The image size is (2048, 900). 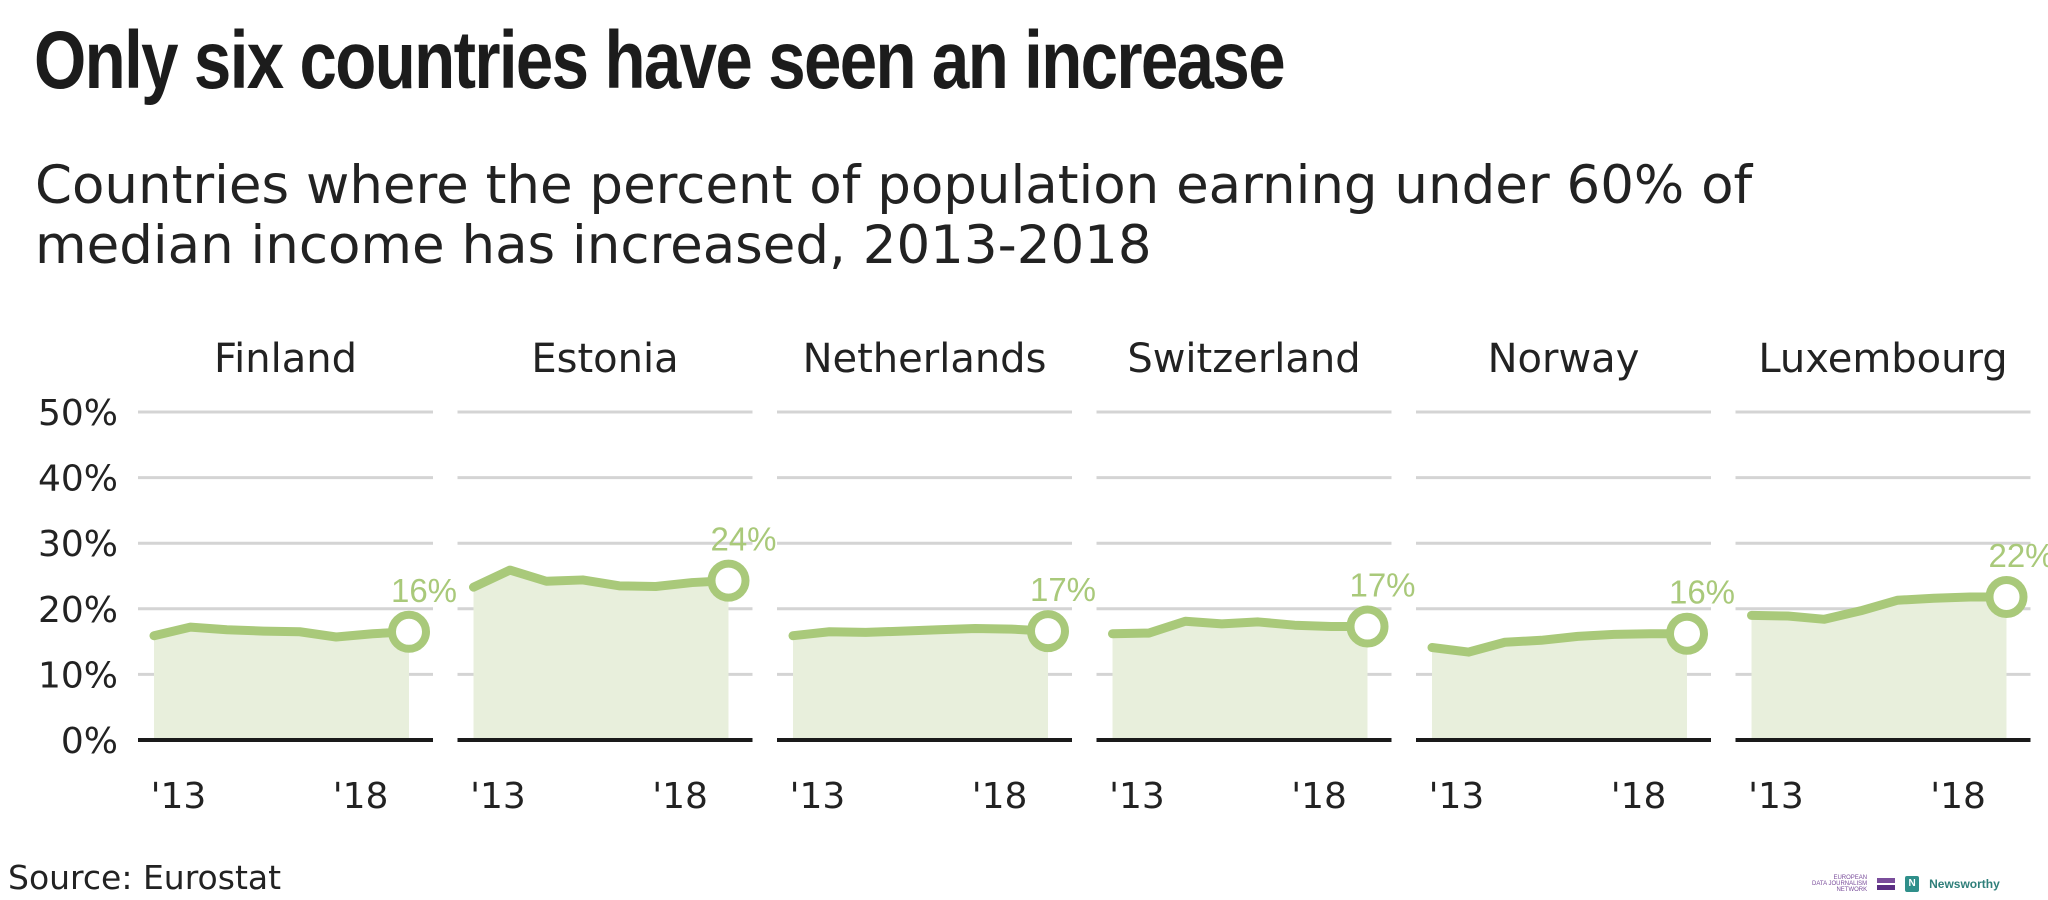 What do you see at coordinates (297, 576) in the screenshot?
I see `panel-finland: 16% Finland '13 '18` at bounding box center [297, 576].